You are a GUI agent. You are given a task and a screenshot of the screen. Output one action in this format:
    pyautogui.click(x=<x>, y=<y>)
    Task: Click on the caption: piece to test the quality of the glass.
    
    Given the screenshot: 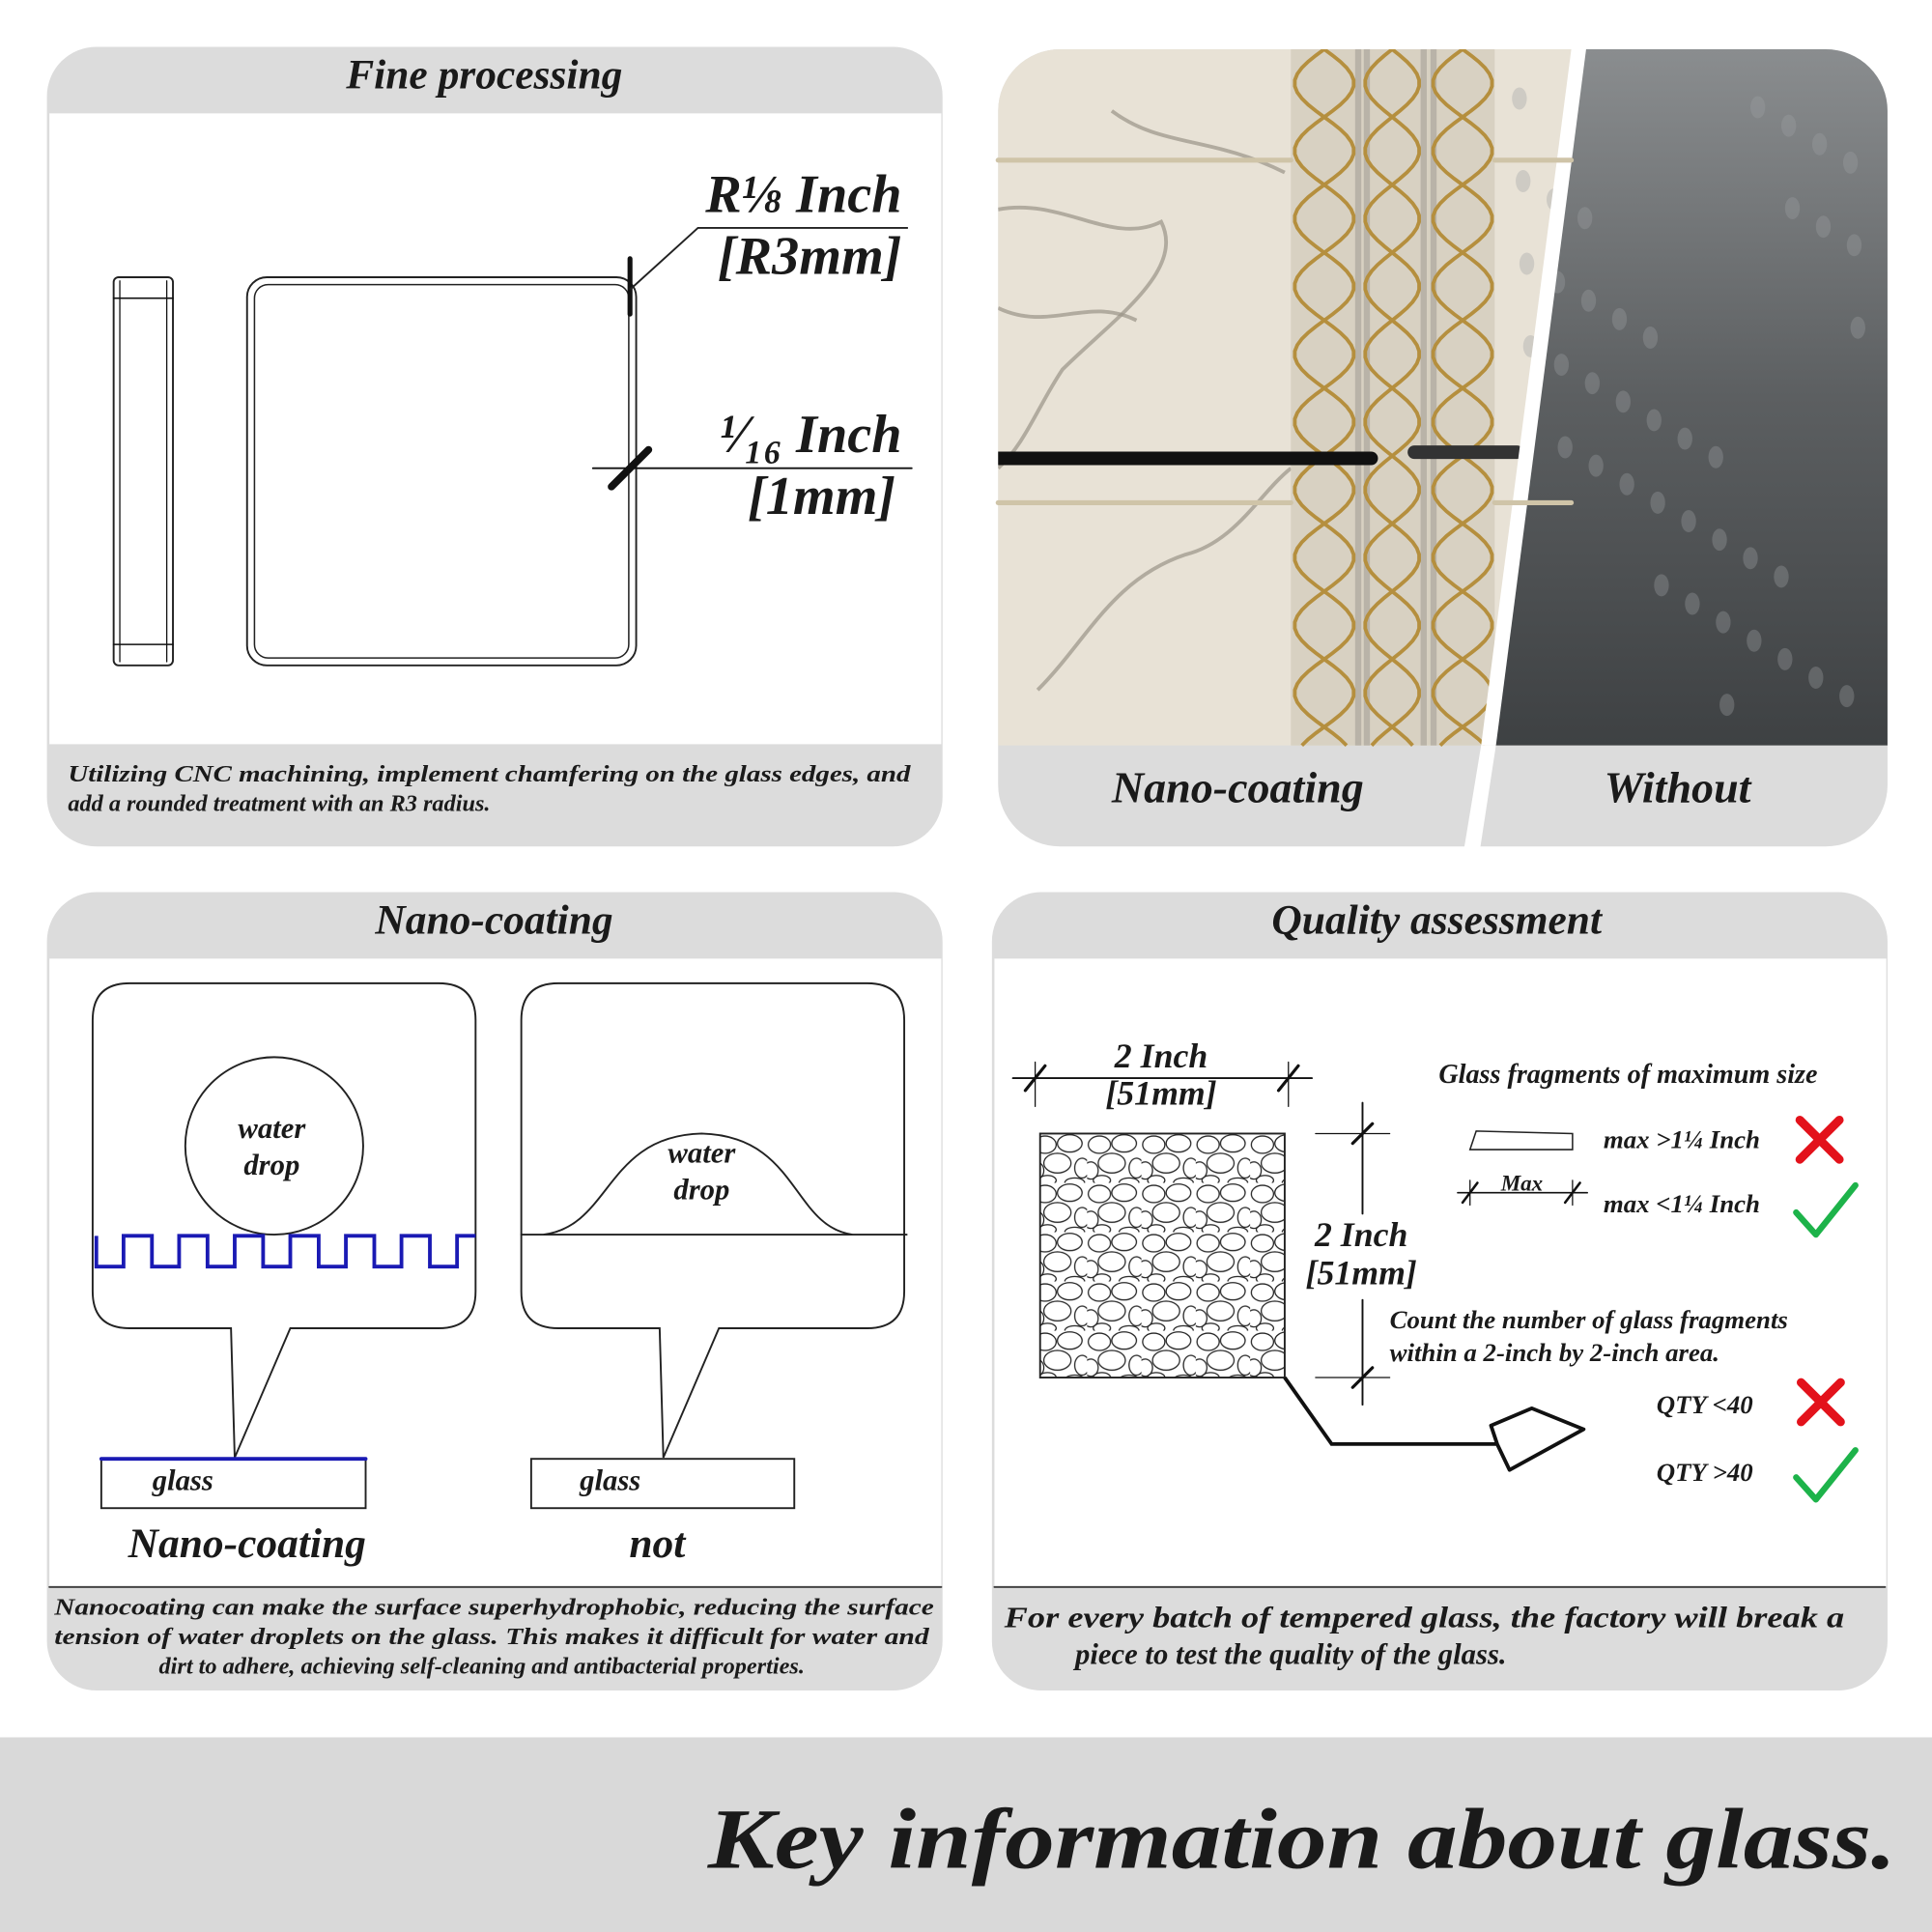 What is the action you would take?
    pyautogui.click(x=1289, y=1654)
    